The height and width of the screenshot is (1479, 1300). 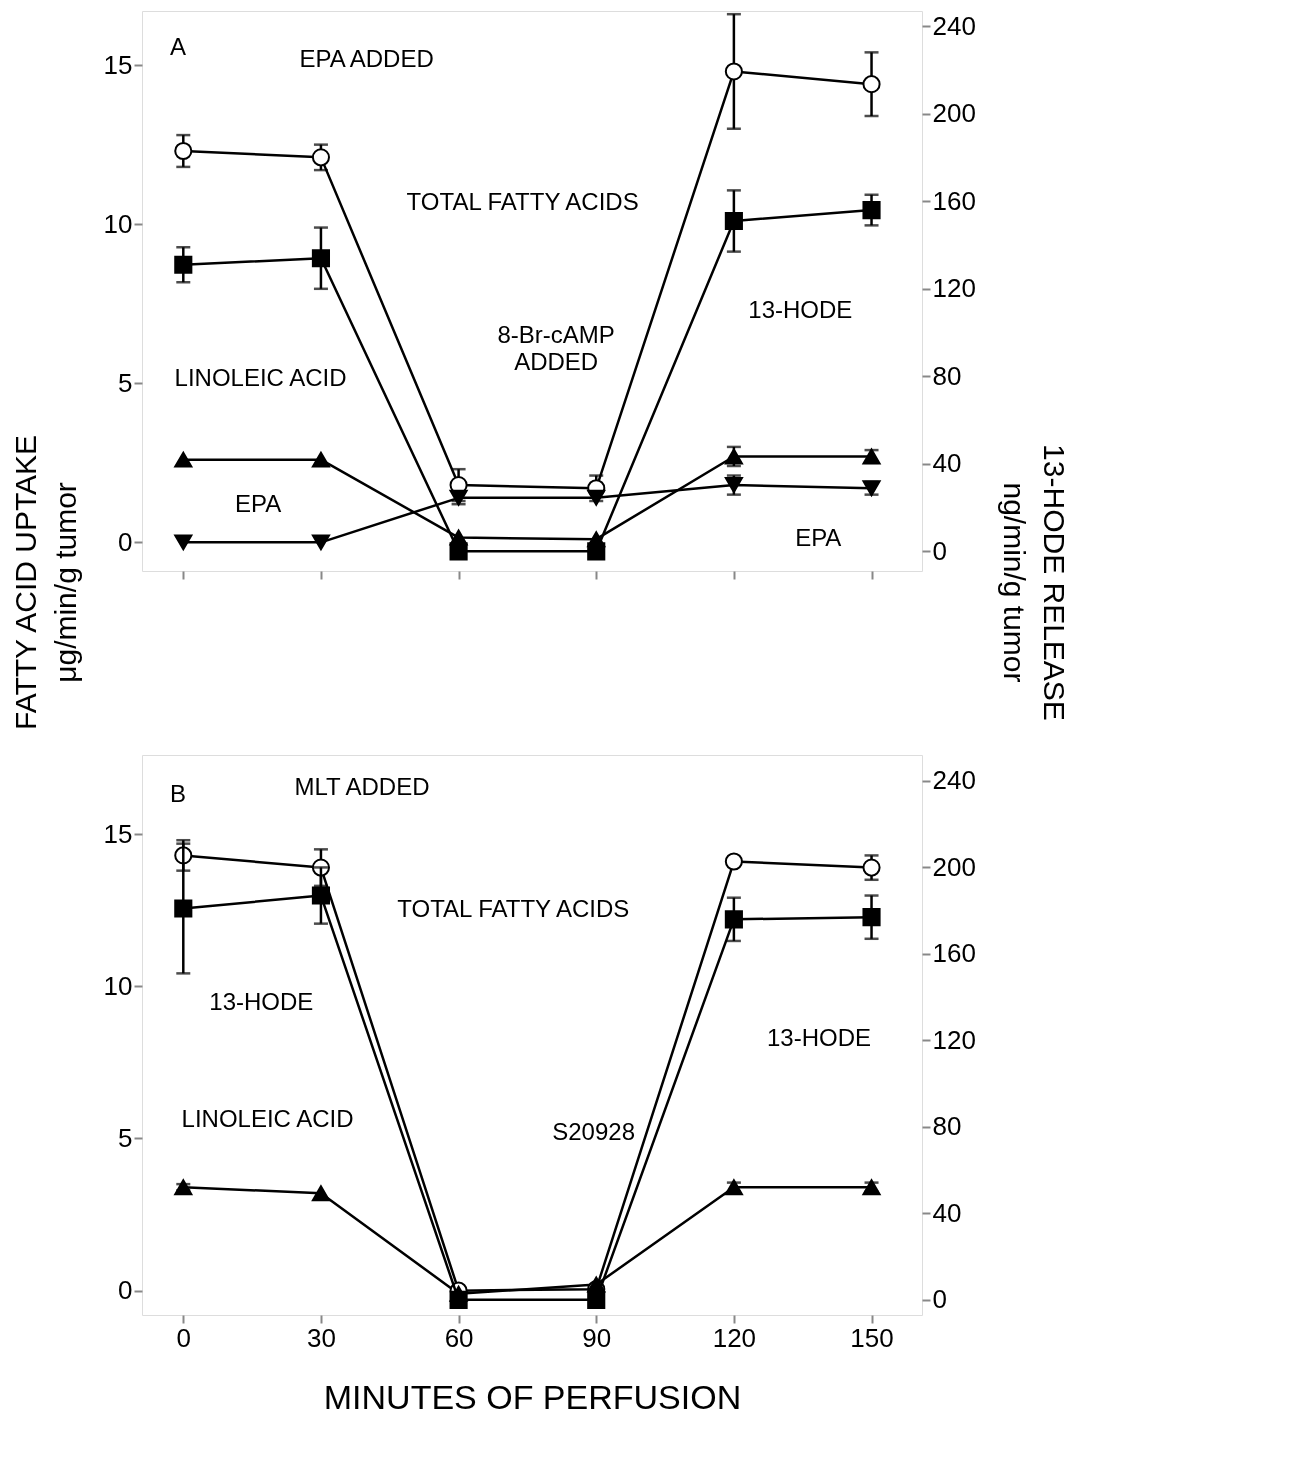 I want to click on annotation: MLT ADDED, so click(x=362, y=787).